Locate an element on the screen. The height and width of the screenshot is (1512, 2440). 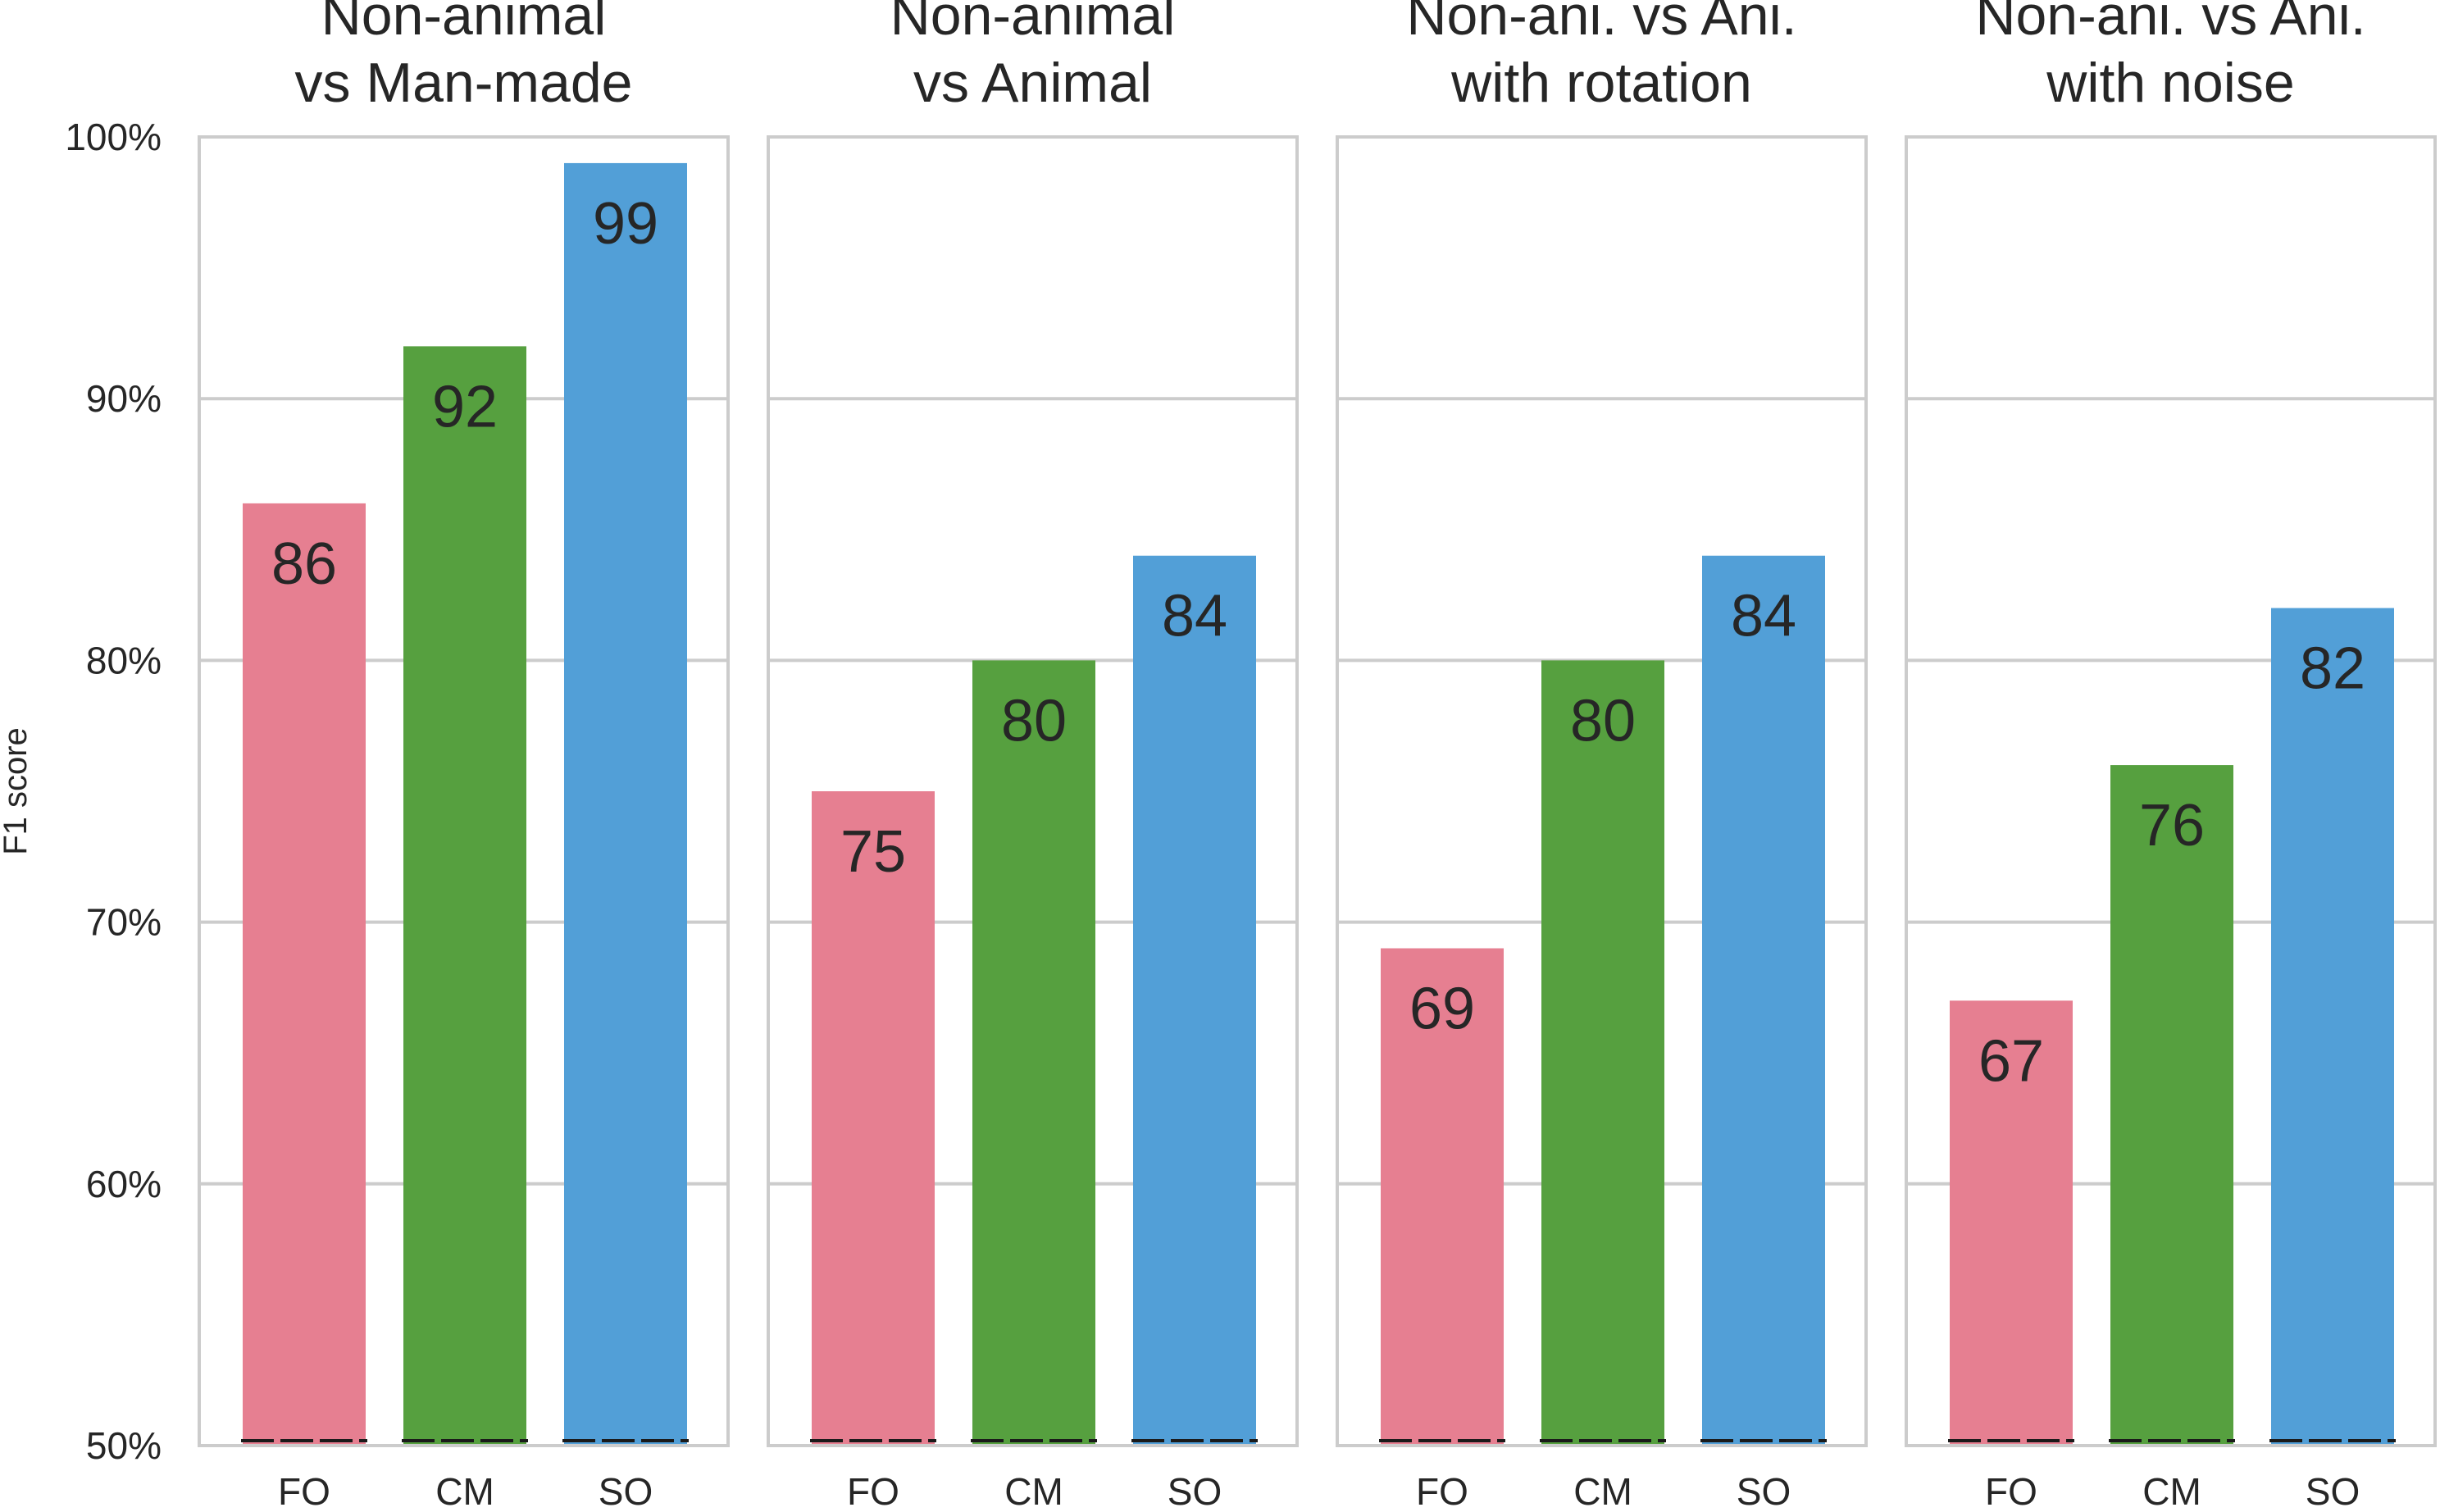
panel-title-line2: vs Animal is located at coordinates (1032, 83).